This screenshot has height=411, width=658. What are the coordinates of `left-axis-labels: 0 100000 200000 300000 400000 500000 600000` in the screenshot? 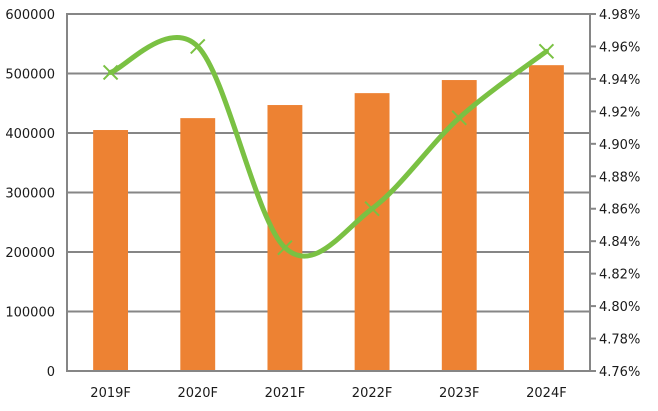 It's located at (30, 194).